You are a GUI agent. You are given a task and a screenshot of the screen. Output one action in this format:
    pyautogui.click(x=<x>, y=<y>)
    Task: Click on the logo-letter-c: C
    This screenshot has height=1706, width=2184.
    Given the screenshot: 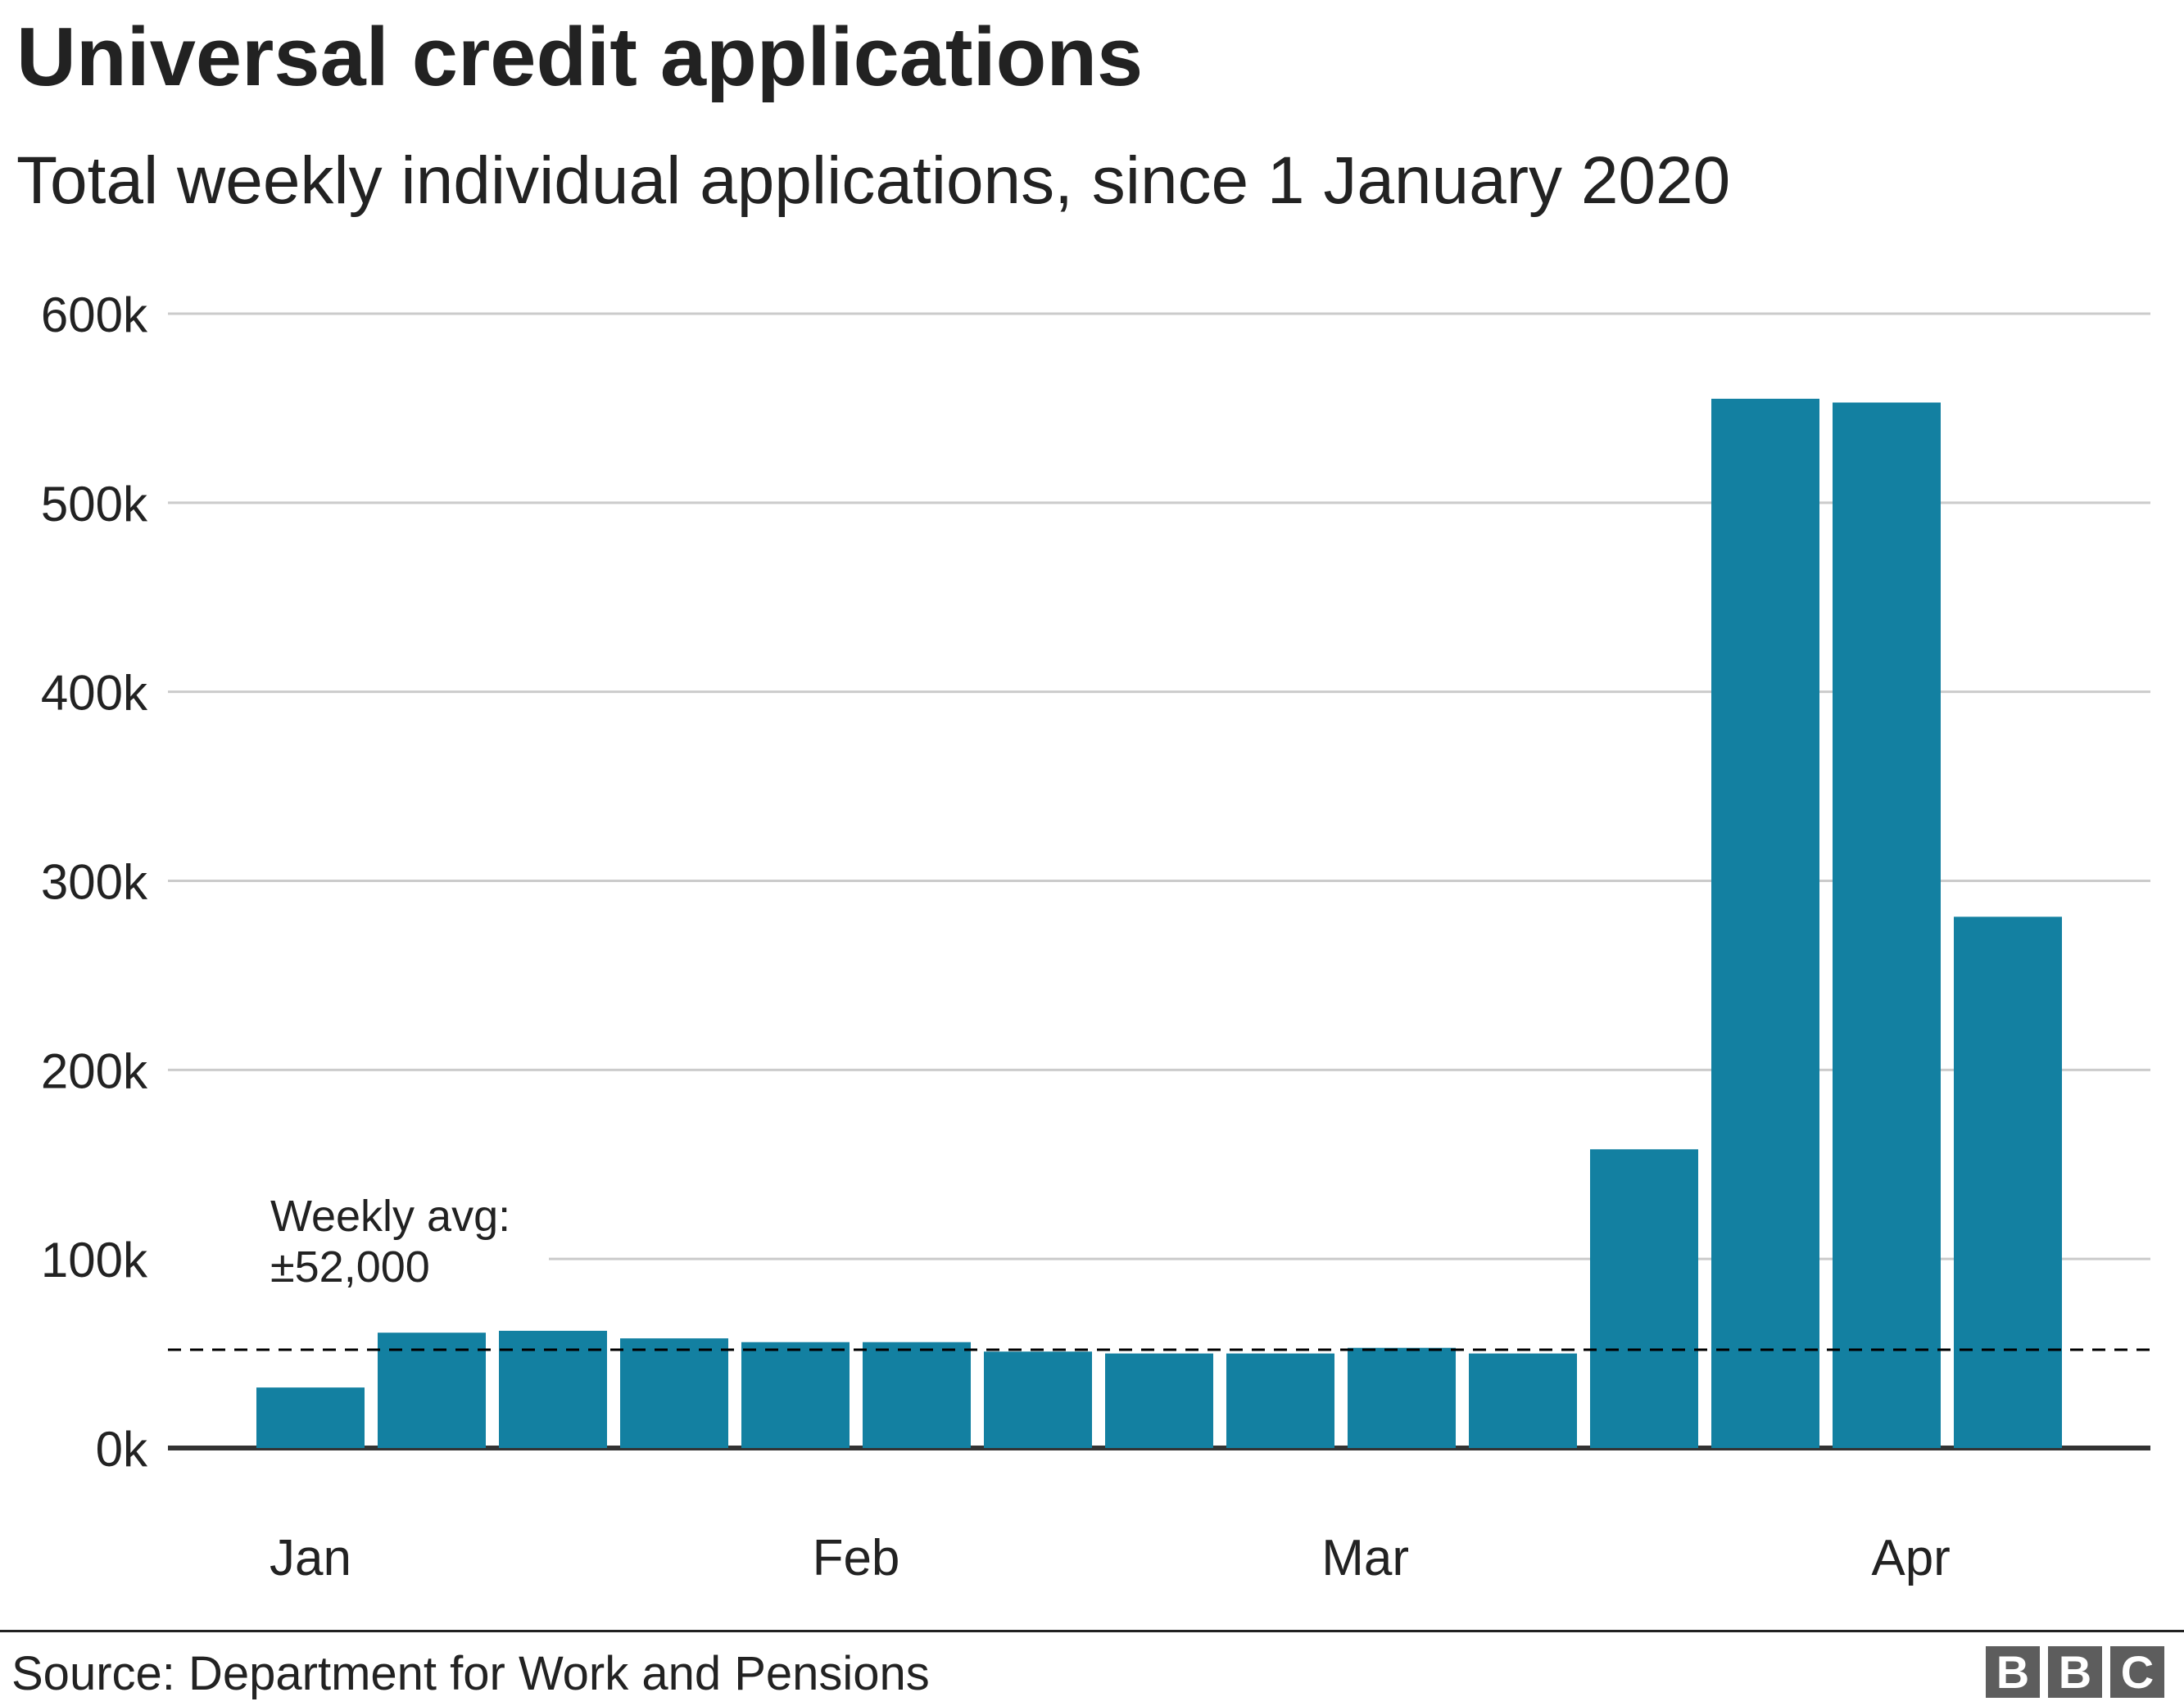 What is the action you would take?
    pyautogui.click(x=2137, y=1672)
    